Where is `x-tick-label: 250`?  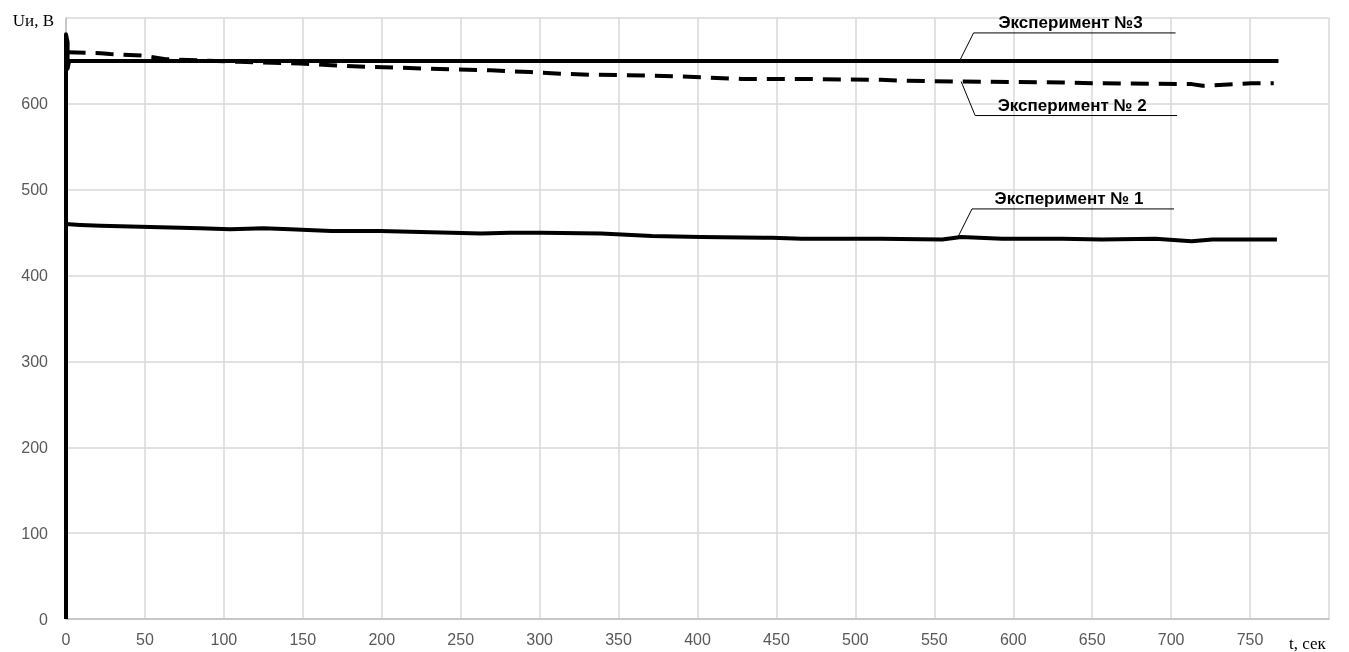 x-tick-label: 250 is located at coordinates (461, 639).